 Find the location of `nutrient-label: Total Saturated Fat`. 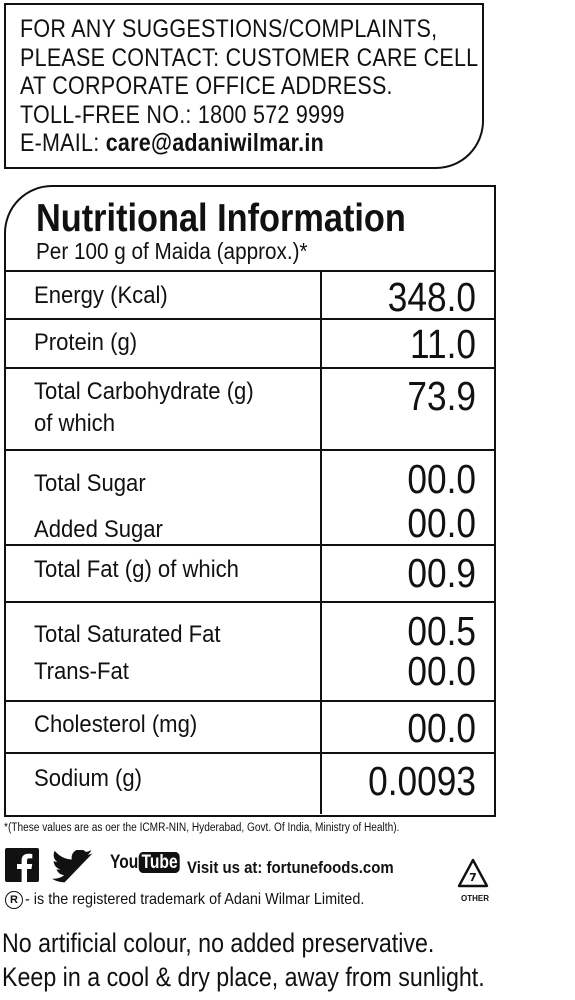

nutrient-label: Total Saturated Fat is located at coordinates (127, 634).